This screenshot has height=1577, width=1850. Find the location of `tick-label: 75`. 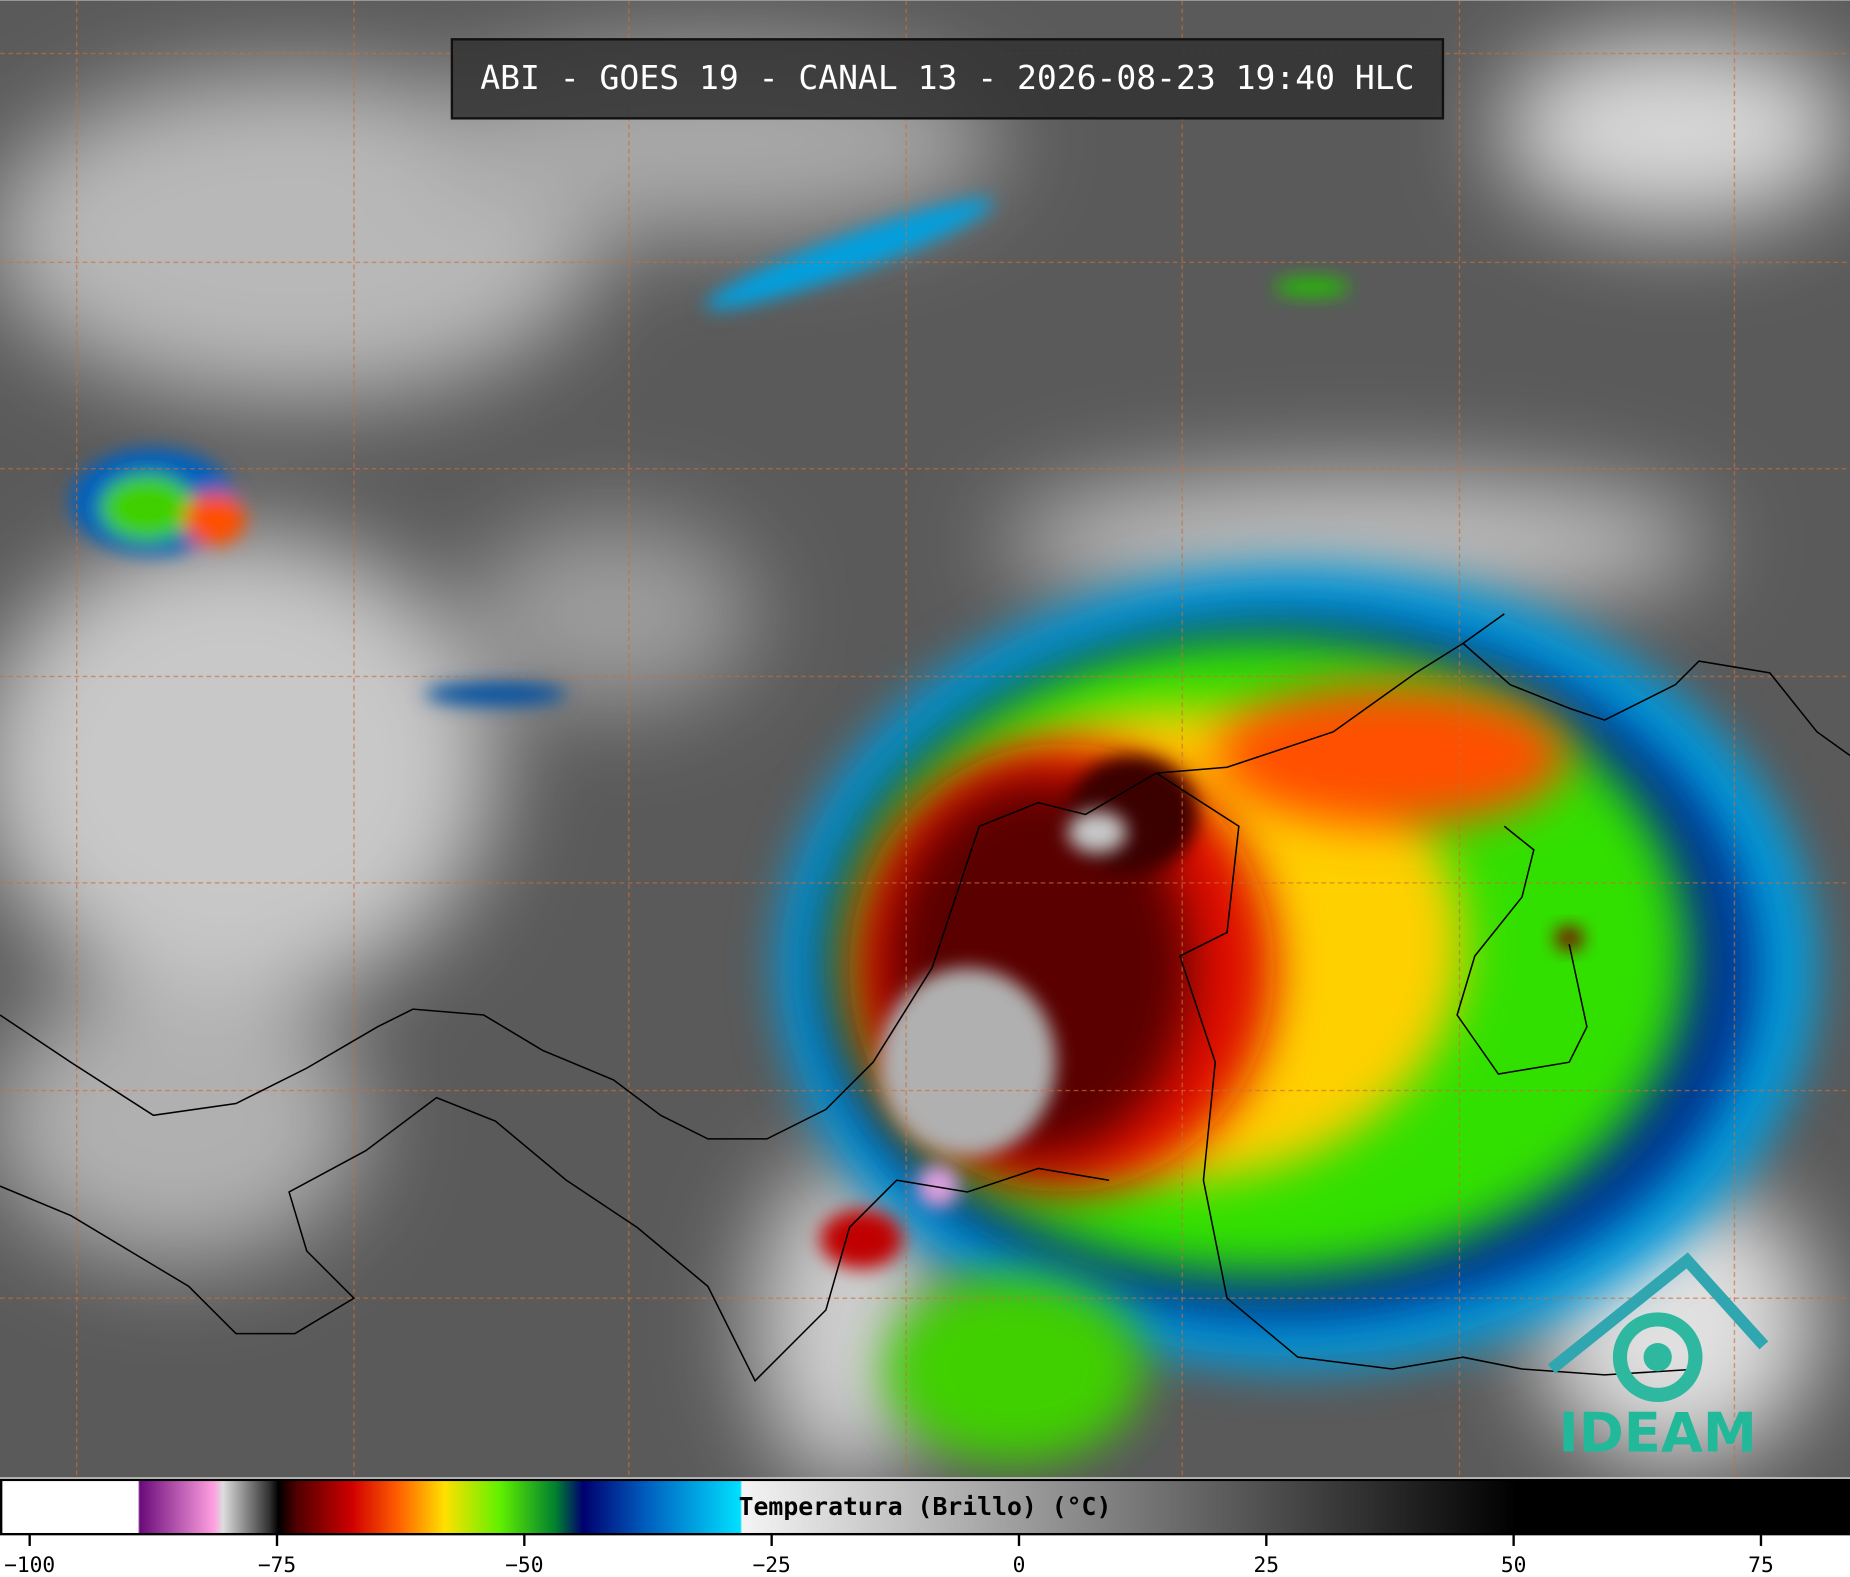

tick-label: 75 is located at coordinates (1761, 1565).